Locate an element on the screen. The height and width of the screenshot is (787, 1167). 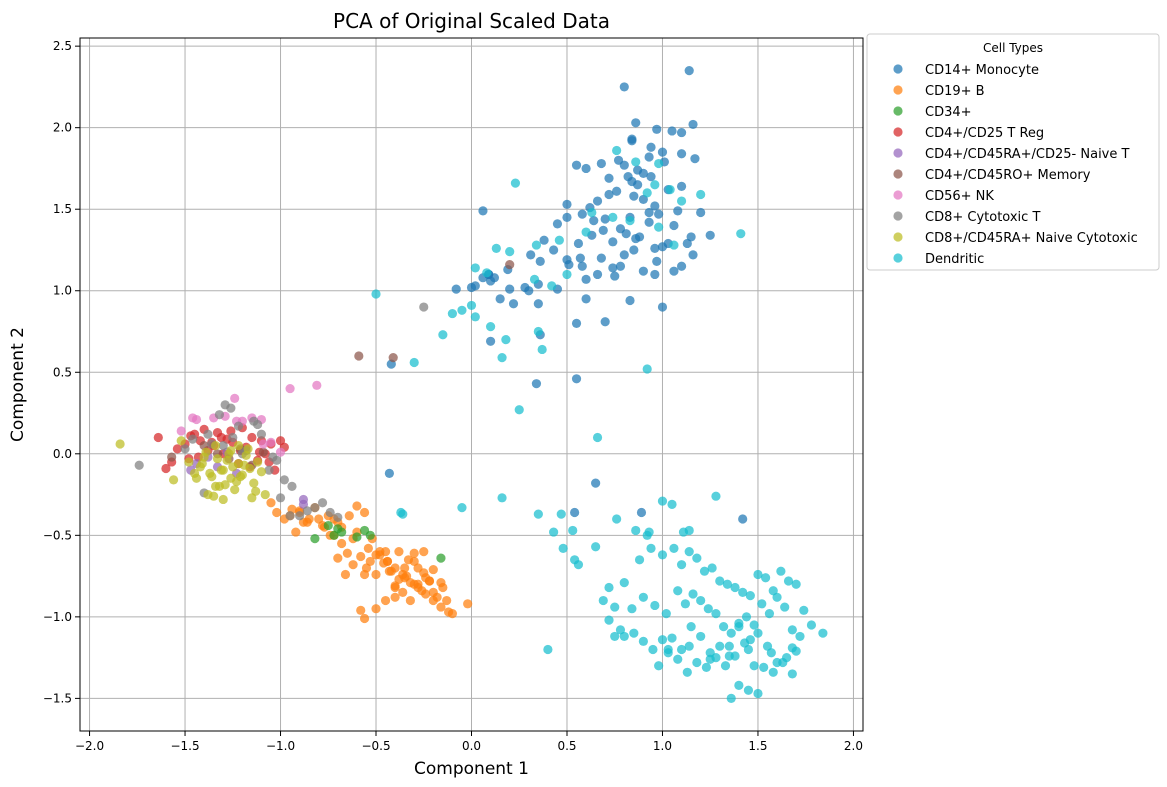
legend-item: Dendritic is located at coordinates (938, 259).